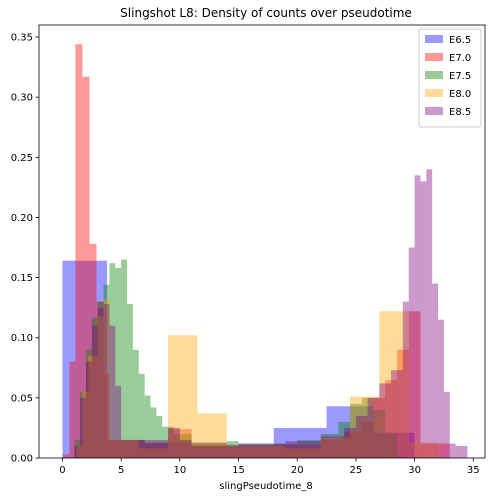  I want to click on legend-label: E6.5, so click(460, 40).